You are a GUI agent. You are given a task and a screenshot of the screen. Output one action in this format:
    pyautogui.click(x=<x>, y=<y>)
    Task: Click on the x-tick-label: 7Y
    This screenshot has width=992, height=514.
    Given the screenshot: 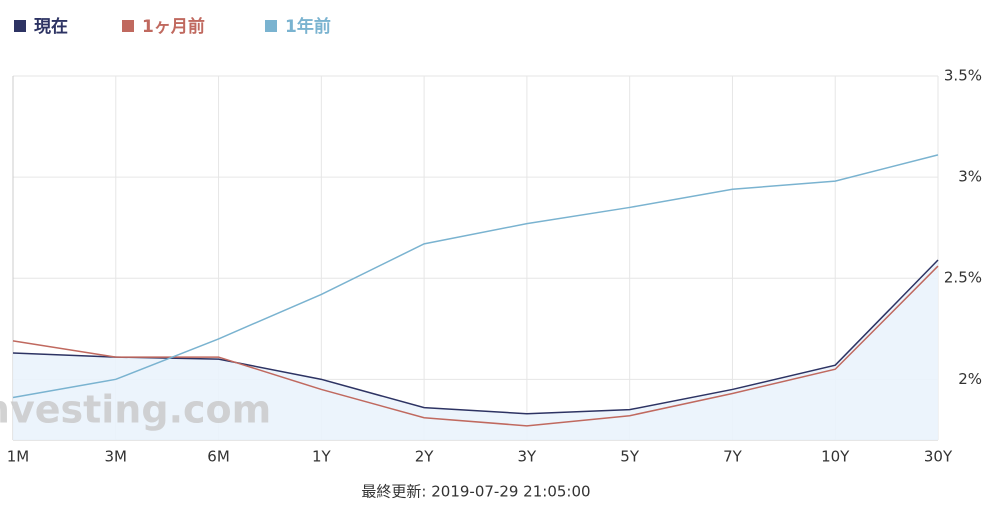 What is the action you would take?
    pyautogui.click(x=733, y=457)
    